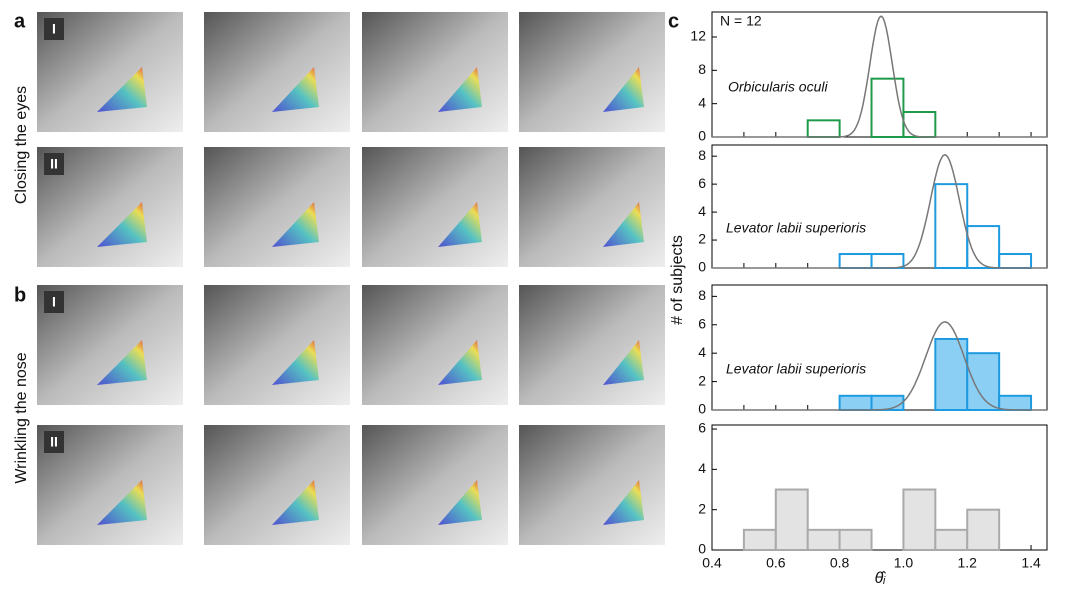  Describe the element at coordinates (881, 578) in the screenshot. I see `x-axis-label: θ̂ᵢ` at that location.